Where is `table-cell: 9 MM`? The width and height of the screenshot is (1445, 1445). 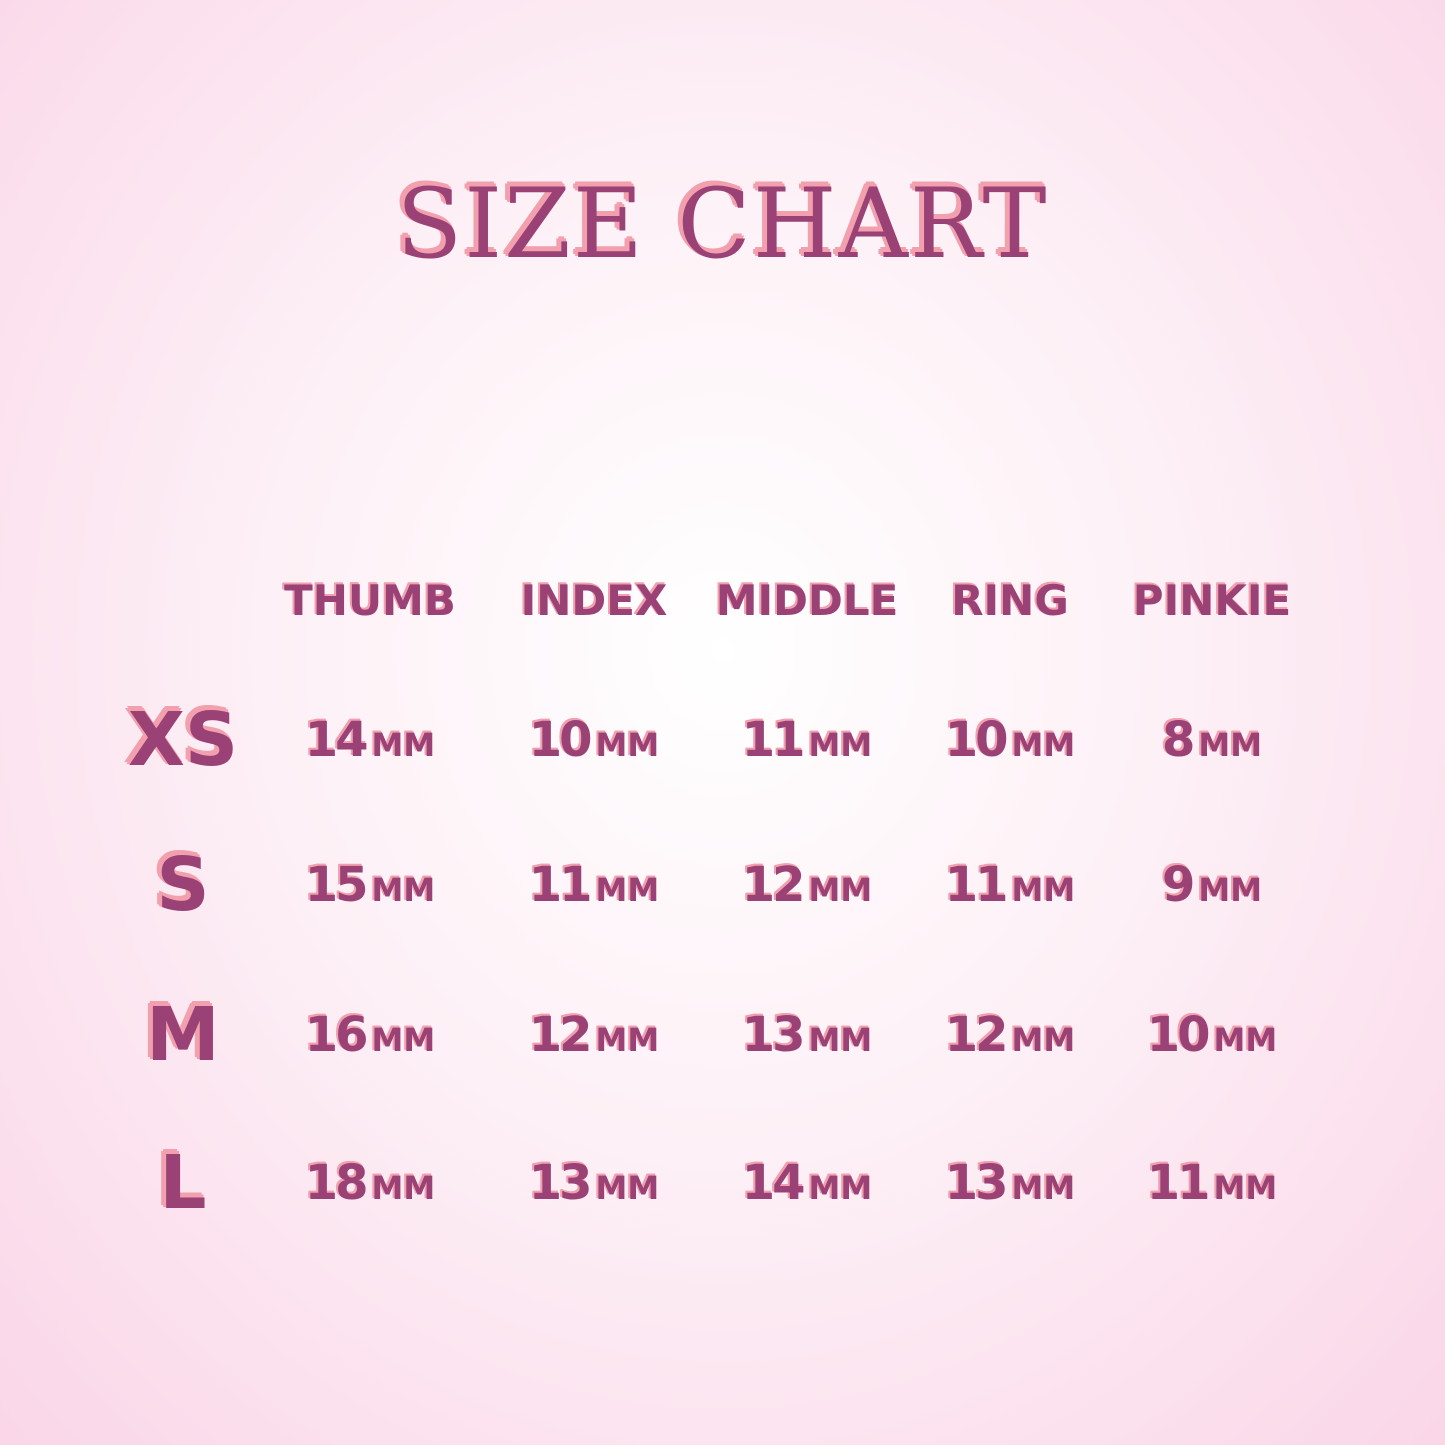
table-cell: 9 MM is located at coordinates (1212, 885).